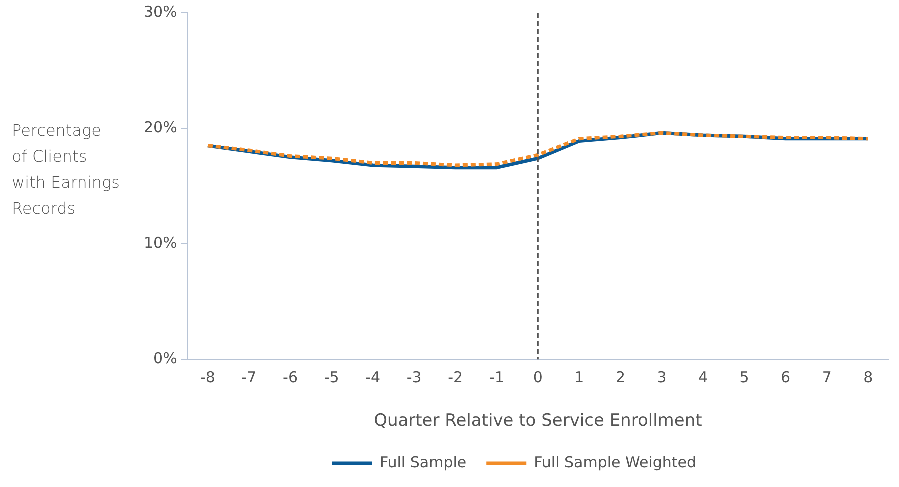 This screenshot has width=899, height=487. Describe the element at coordinates (827, 377) in the screenshot. I see `x-tick-label: 7` at that location.